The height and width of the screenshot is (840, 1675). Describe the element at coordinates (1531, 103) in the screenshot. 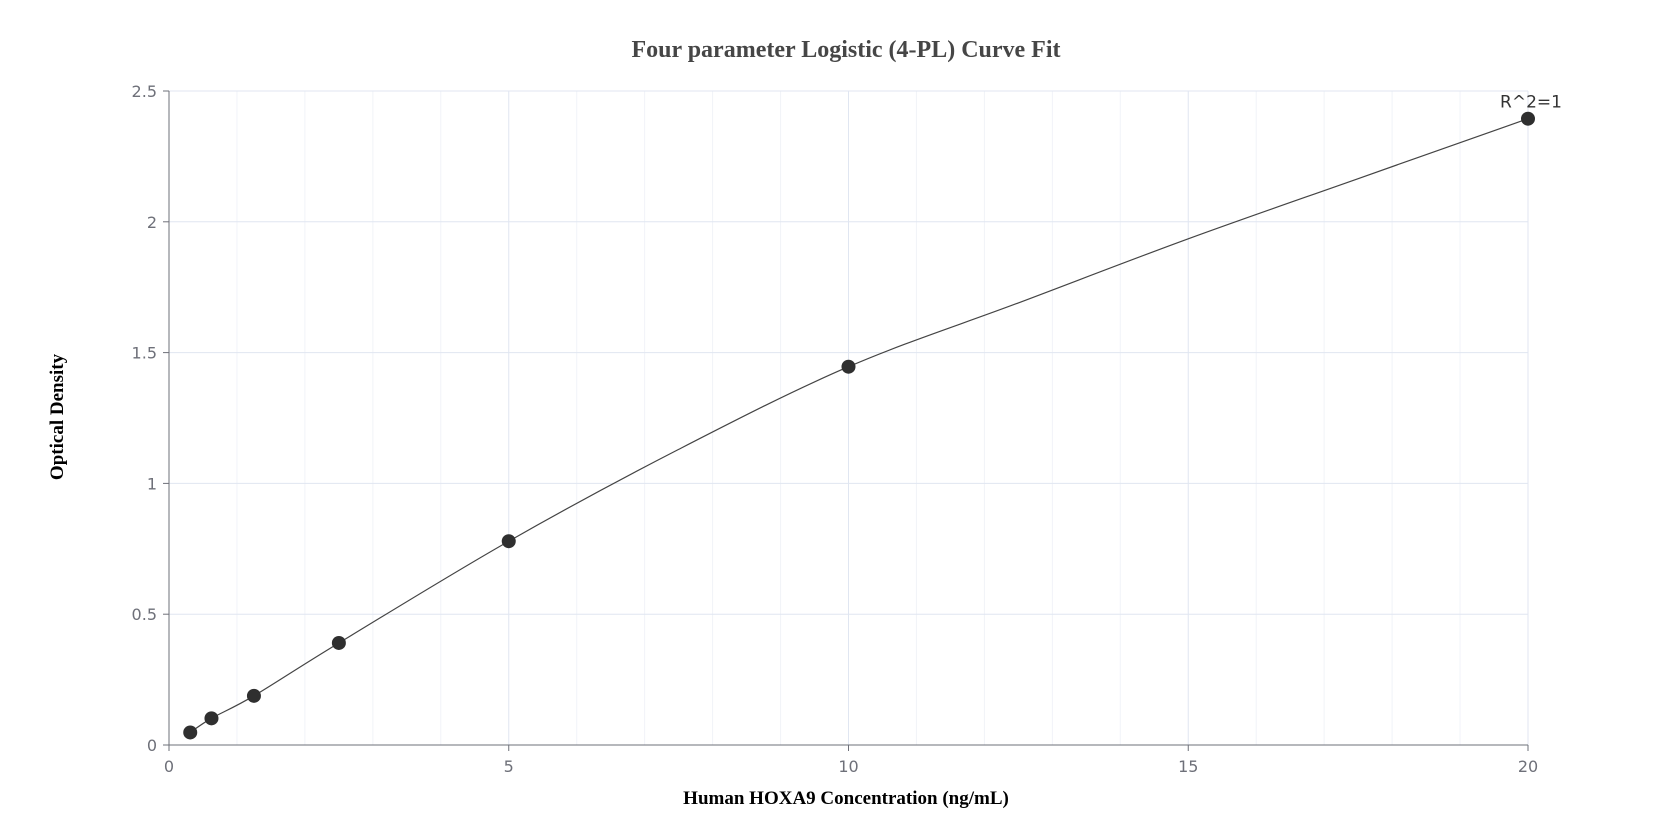

I see `r-squared-annotation: R^2=1` at that location.